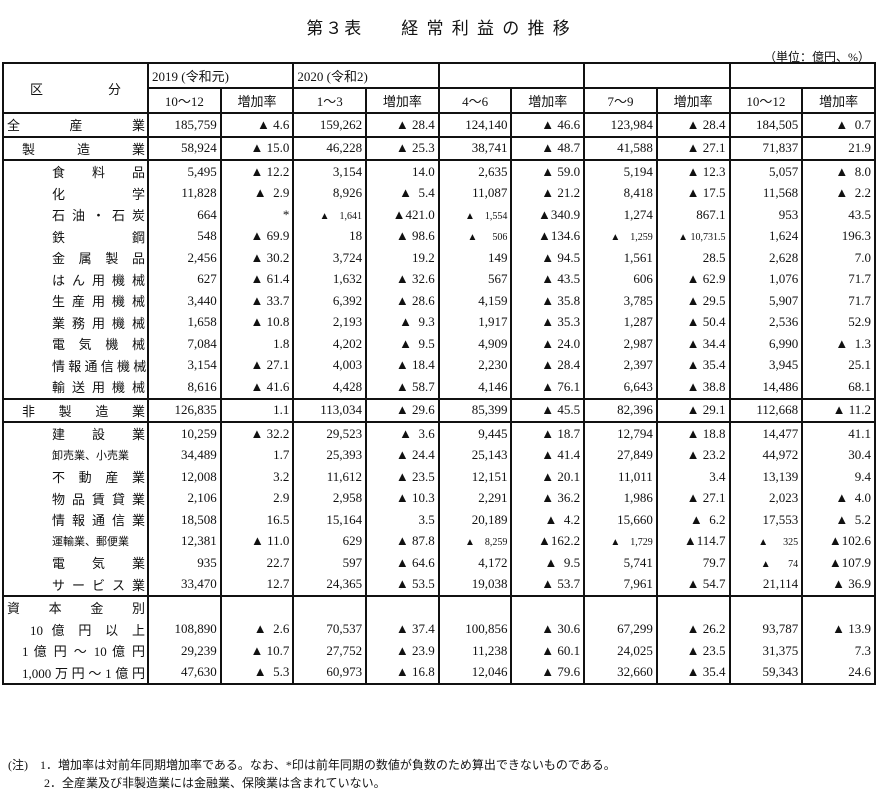 This screenshot has width=878, height=794. I want to click on growth-rate: 12.7, so click(257, 584).